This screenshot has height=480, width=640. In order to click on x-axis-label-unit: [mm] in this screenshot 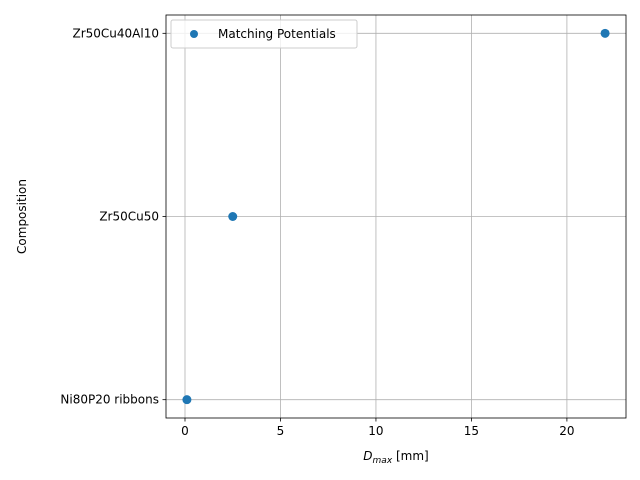, I will do `click(410, 456)`.